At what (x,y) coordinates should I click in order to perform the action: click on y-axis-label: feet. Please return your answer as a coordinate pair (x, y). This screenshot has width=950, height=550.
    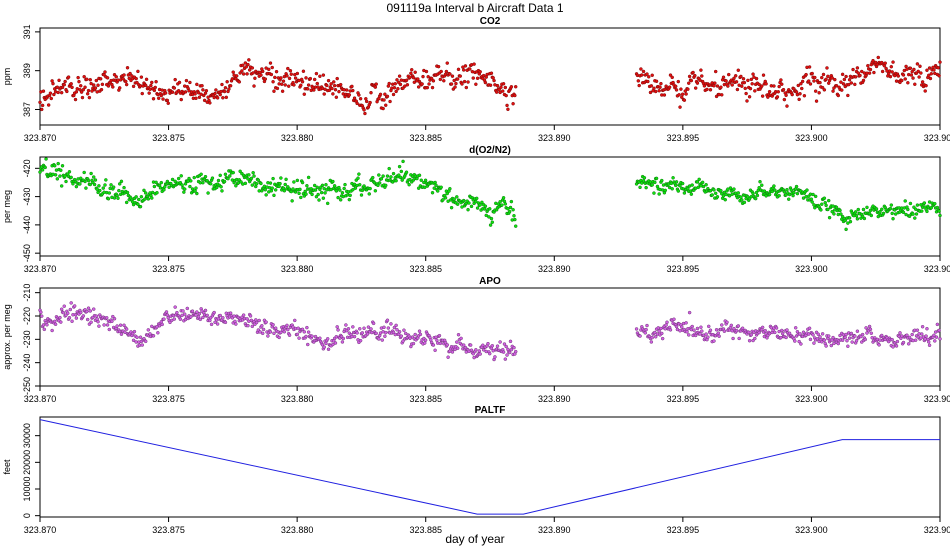
    Looking at the image, I should click on (7, 467).